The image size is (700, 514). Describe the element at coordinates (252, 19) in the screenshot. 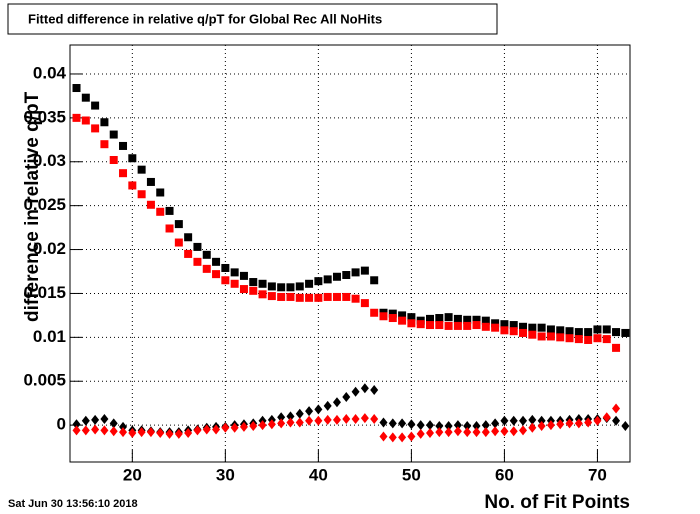

I see `title-box` at that location.